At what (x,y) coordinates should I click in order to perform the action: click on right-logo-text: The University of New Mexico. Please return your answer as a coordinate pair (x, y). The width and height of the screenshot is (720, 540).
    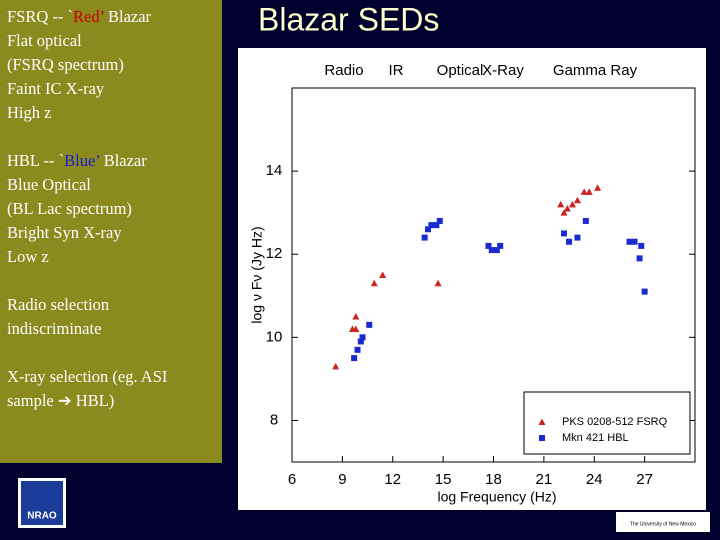
    Looking at the image, I should click on (663, 524).